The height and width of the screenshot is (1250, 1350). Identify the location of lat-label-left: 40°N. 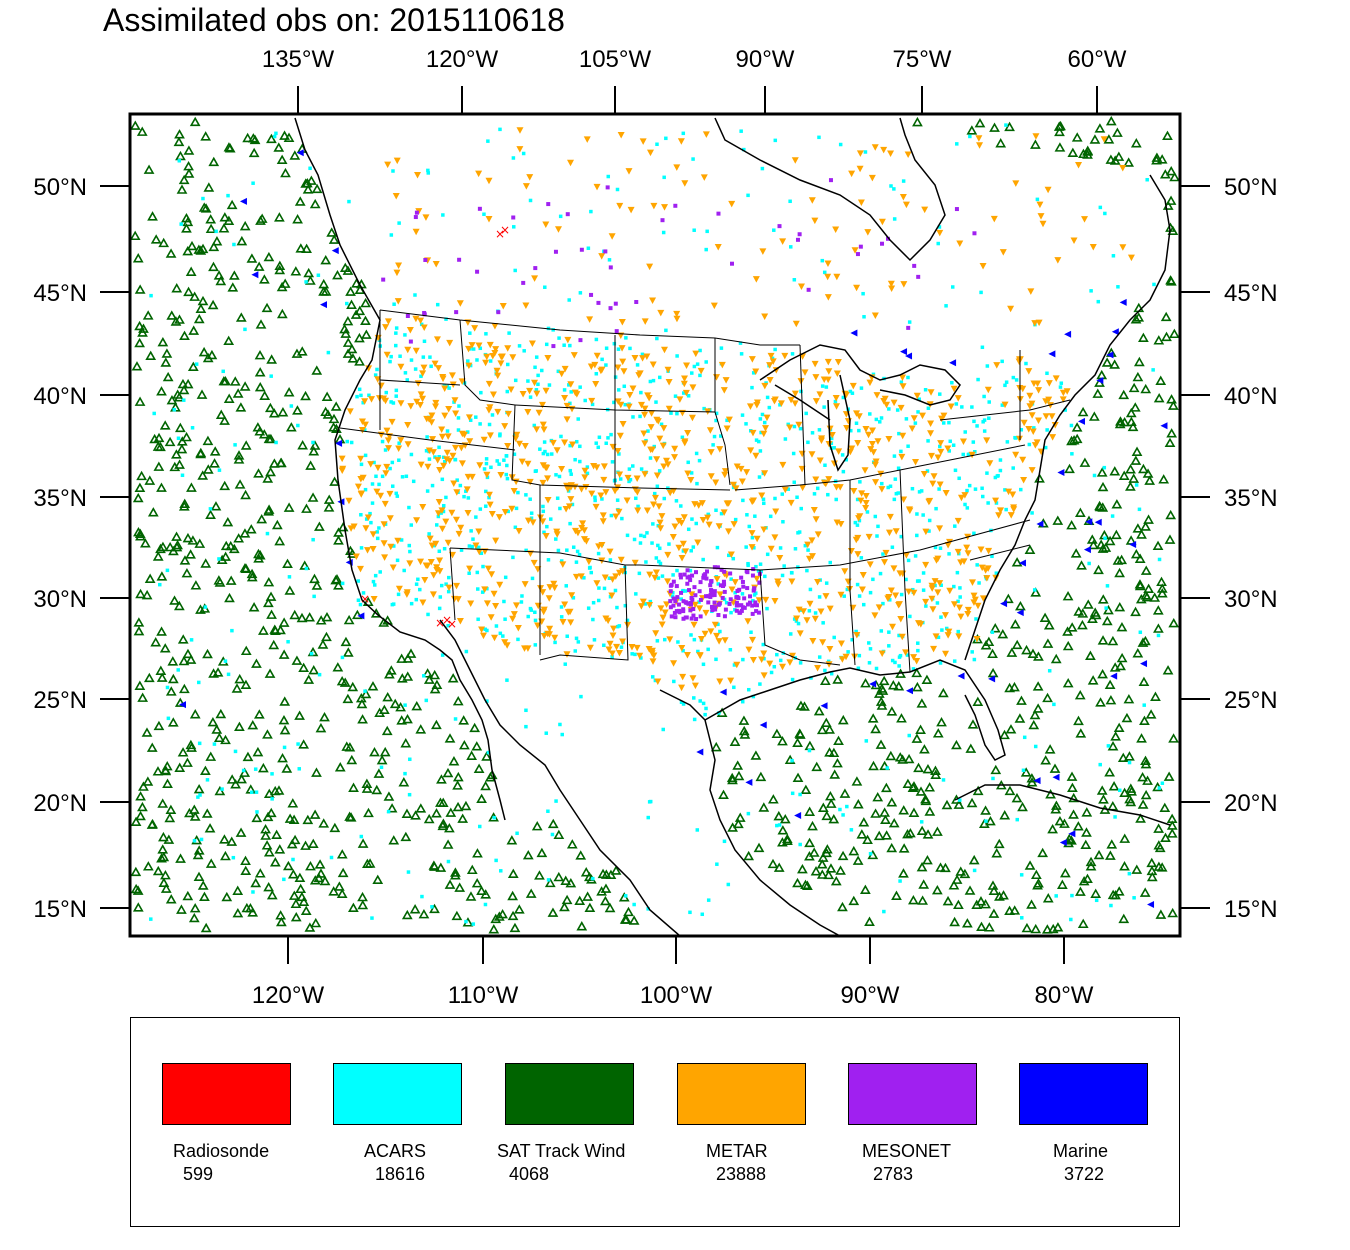
(60, 396).